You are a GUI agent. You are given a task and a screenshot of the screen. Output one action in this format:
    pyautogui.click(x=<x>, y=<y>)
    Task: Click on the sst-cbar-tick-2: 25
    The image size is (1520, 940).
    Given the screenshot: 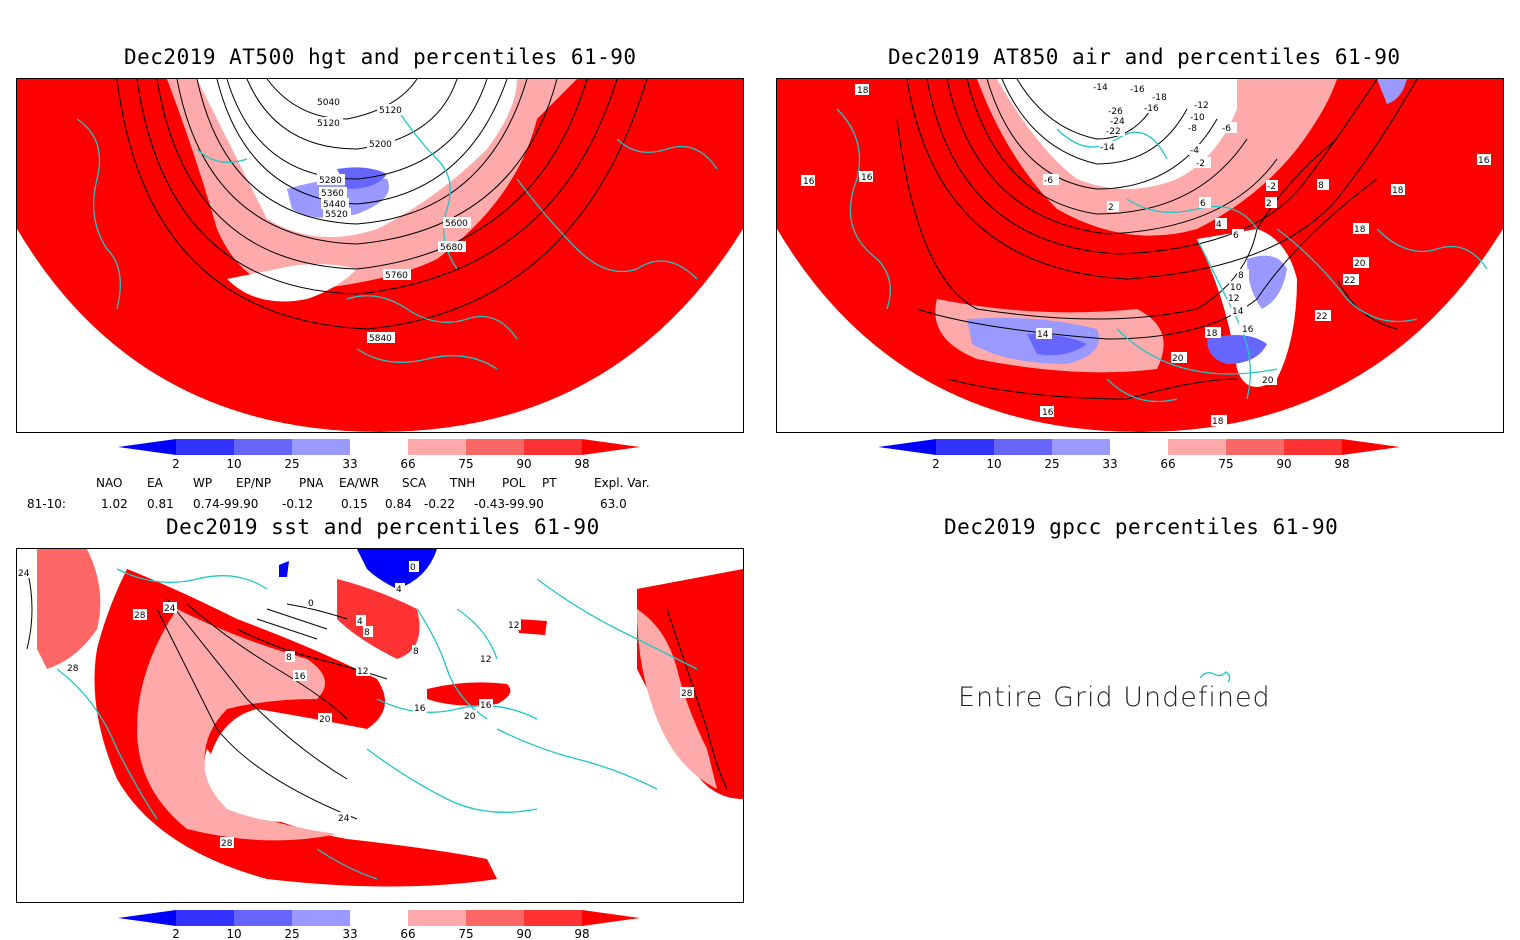 What is the action you would take?
    pyautogui.click(x=291, y=933)
    